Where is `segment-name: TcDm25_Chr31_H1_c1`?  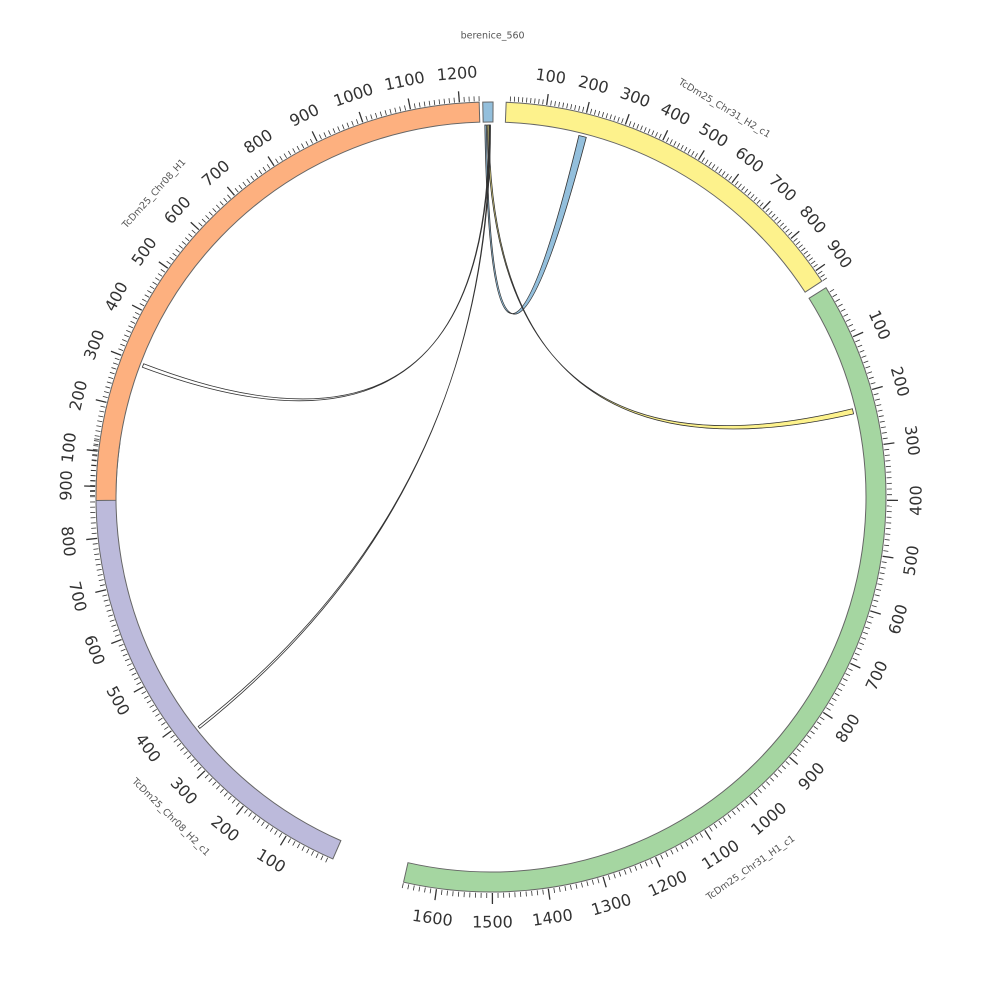
segment-name: TcDm25_Chr31_H1_c1 is located at coordinates (750, 868).